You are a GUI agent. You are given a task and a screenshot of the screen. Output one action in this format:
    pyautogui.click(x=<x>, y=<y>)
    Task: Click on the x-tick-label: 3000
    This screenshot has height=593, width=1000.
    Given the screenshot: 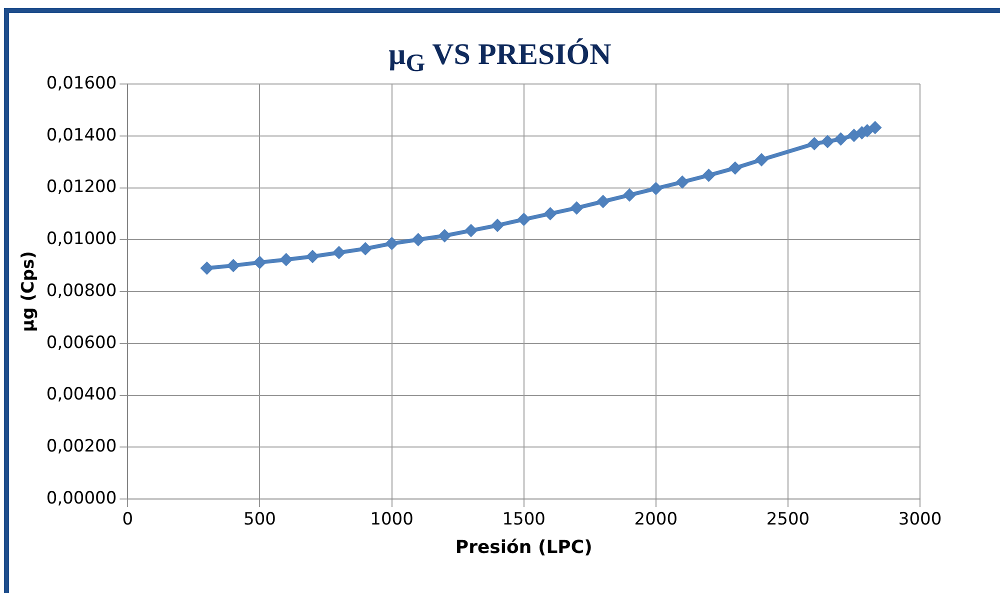 What is the action you would take?
    pyautogui.click(x=920, y=520)
    